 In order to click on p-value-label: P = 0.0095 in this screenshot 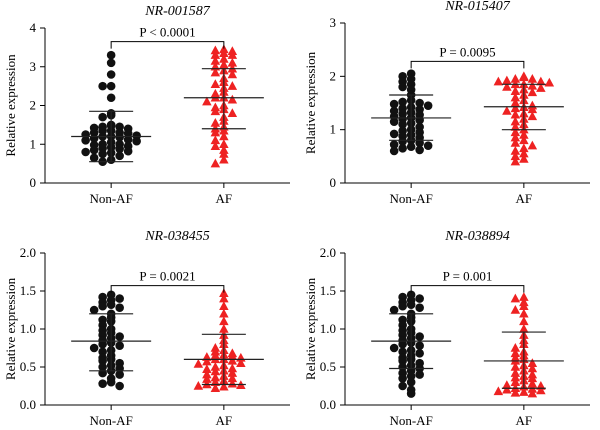, I will do `click(467, 51)`.